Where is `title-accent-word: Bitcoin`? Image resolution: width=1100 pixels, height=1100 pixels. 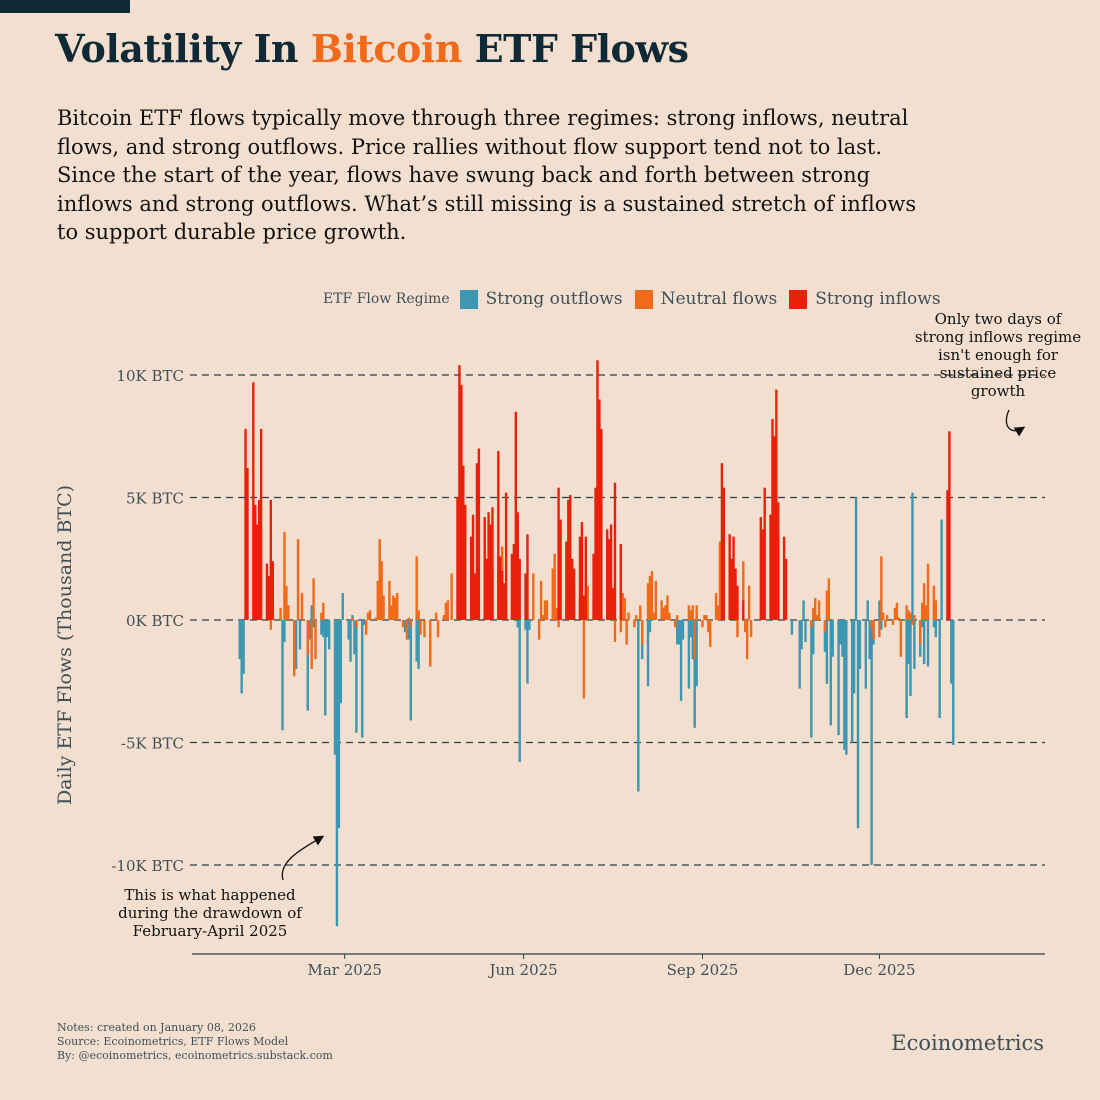 title-accent-word: Bitcoin is located at coordinates (386, 48).